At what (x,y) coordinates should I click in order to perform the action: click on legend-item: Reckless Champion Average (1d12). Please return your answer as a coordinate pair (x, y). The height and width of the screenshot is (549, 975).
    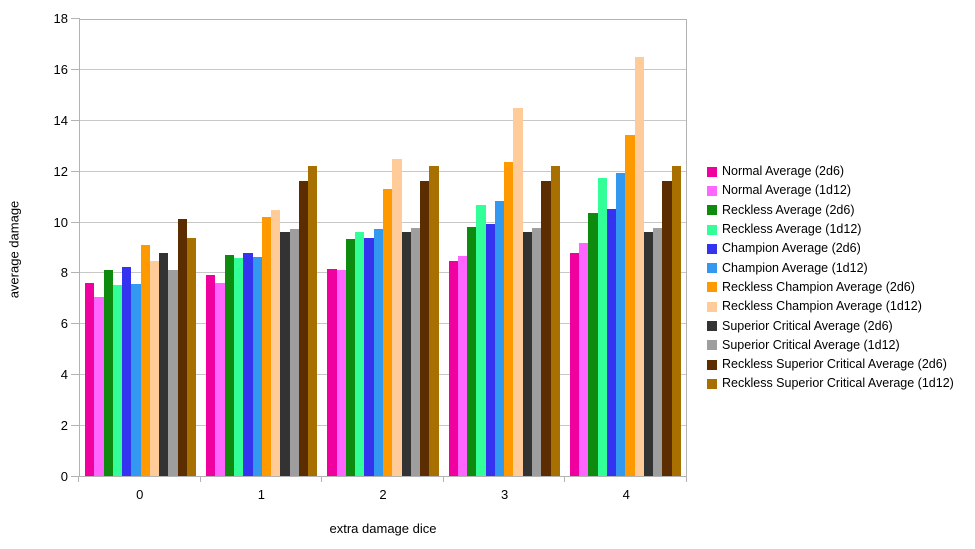
    Looking at the image, I should click on (830, 306).